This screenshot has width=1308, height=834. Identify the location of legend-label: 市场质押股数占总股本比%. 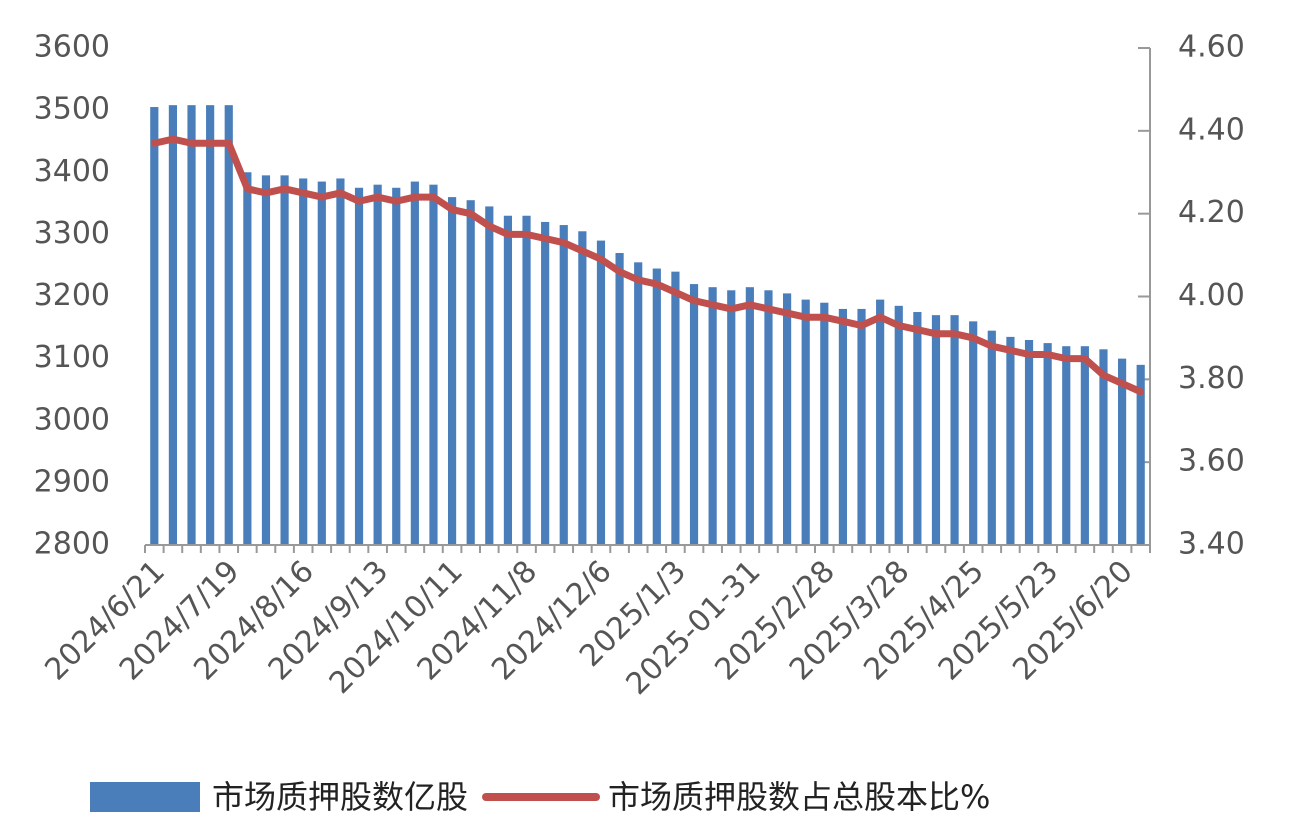
(799, 797).